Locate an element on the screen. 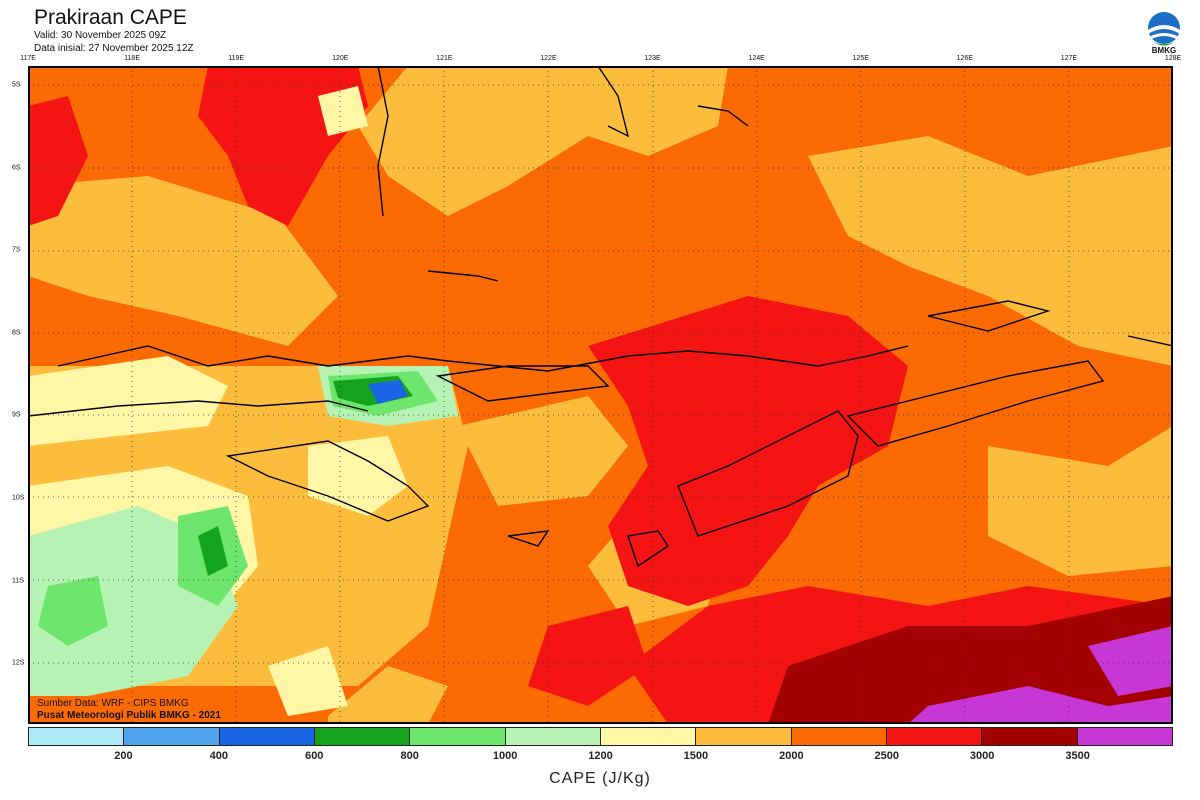 This screenshot has height=800, width=1200. longitude-tick: 121E is located at coordinates (444, 58).